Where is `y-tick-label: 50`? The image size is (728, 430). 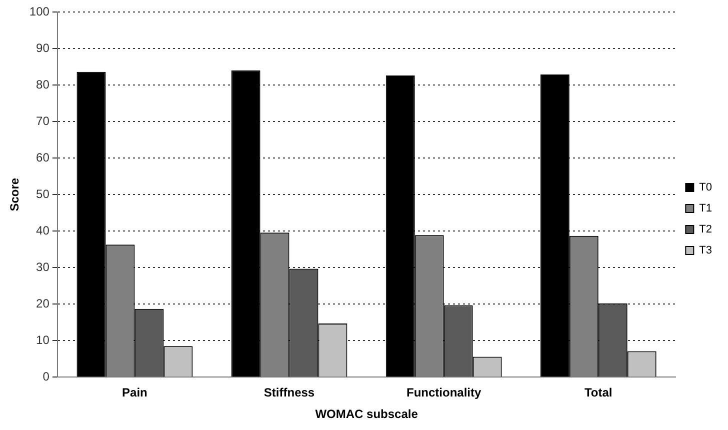
y-tick-label: 50 is located at coordinates (43, 193).